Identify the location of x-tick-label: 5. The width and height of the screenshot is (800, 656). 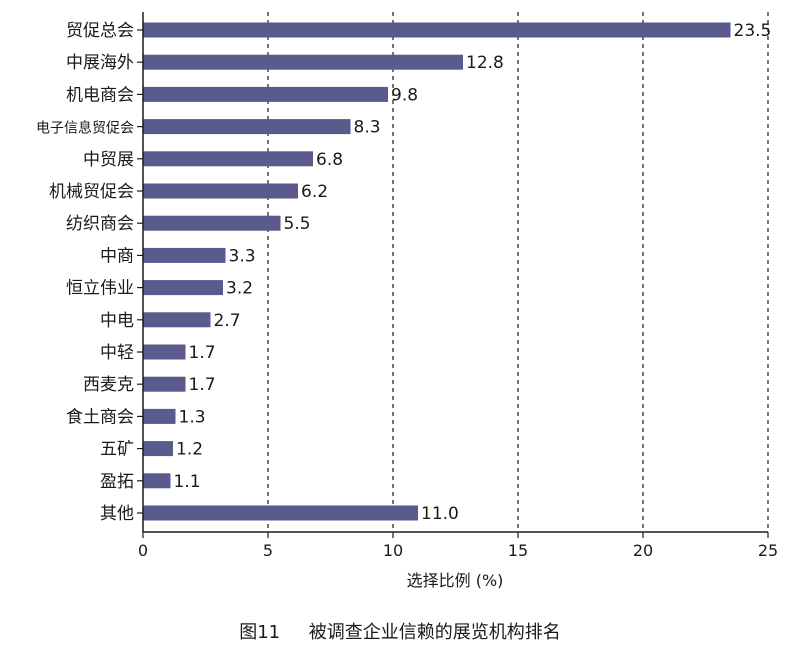
(268, 550).